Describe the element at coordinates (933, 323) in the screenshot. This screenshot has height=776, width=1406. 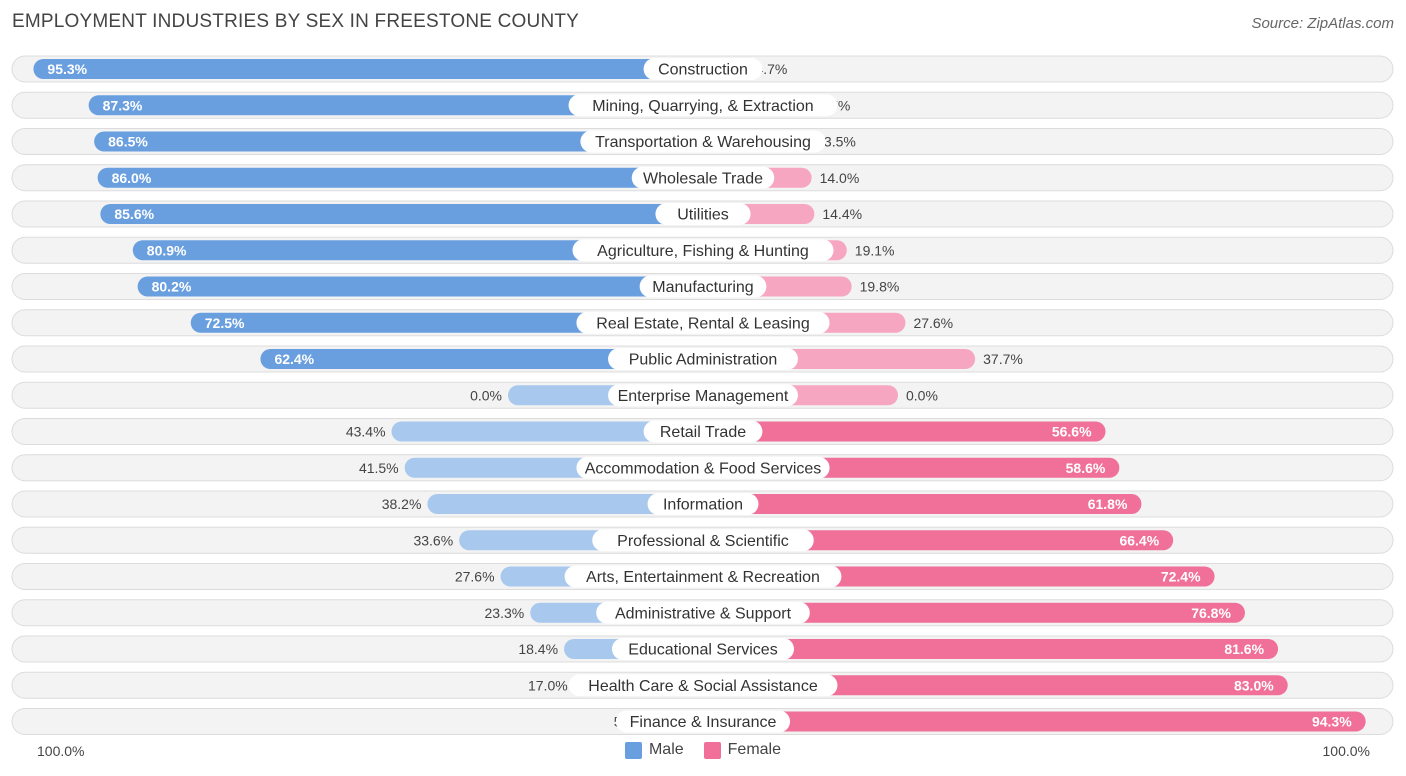
I see `female-value-label: 27.6%` at that location.